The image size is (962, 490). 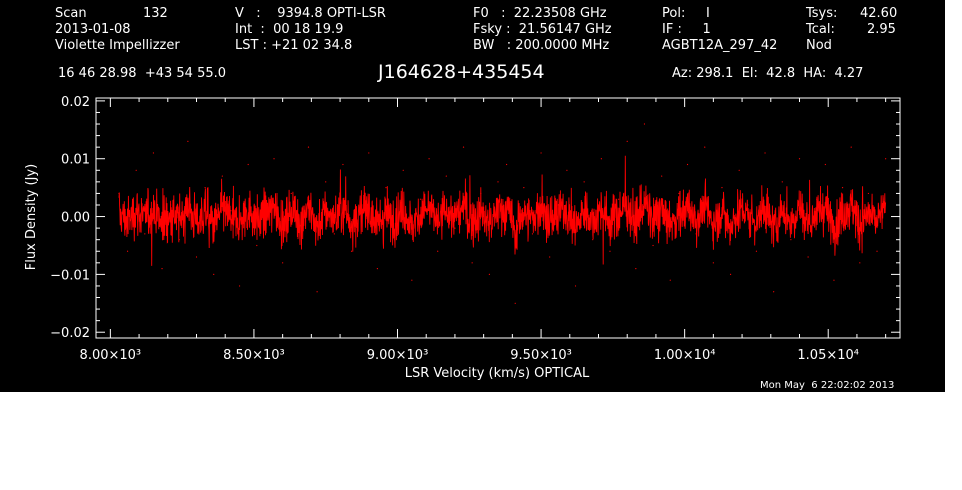 What do you see at coordinates (828, 355) in the screenshot?
I see `x-tick-label: 1.05×10⁴` at bounding box center [828, 355].